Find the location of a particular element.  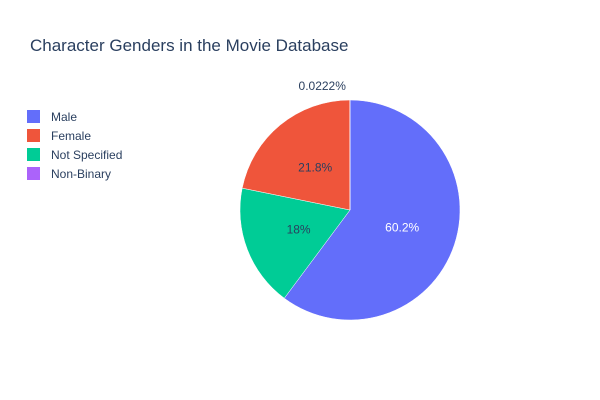

legend-label-non-binary: Non-Binary is located at coordinates (81, 174).